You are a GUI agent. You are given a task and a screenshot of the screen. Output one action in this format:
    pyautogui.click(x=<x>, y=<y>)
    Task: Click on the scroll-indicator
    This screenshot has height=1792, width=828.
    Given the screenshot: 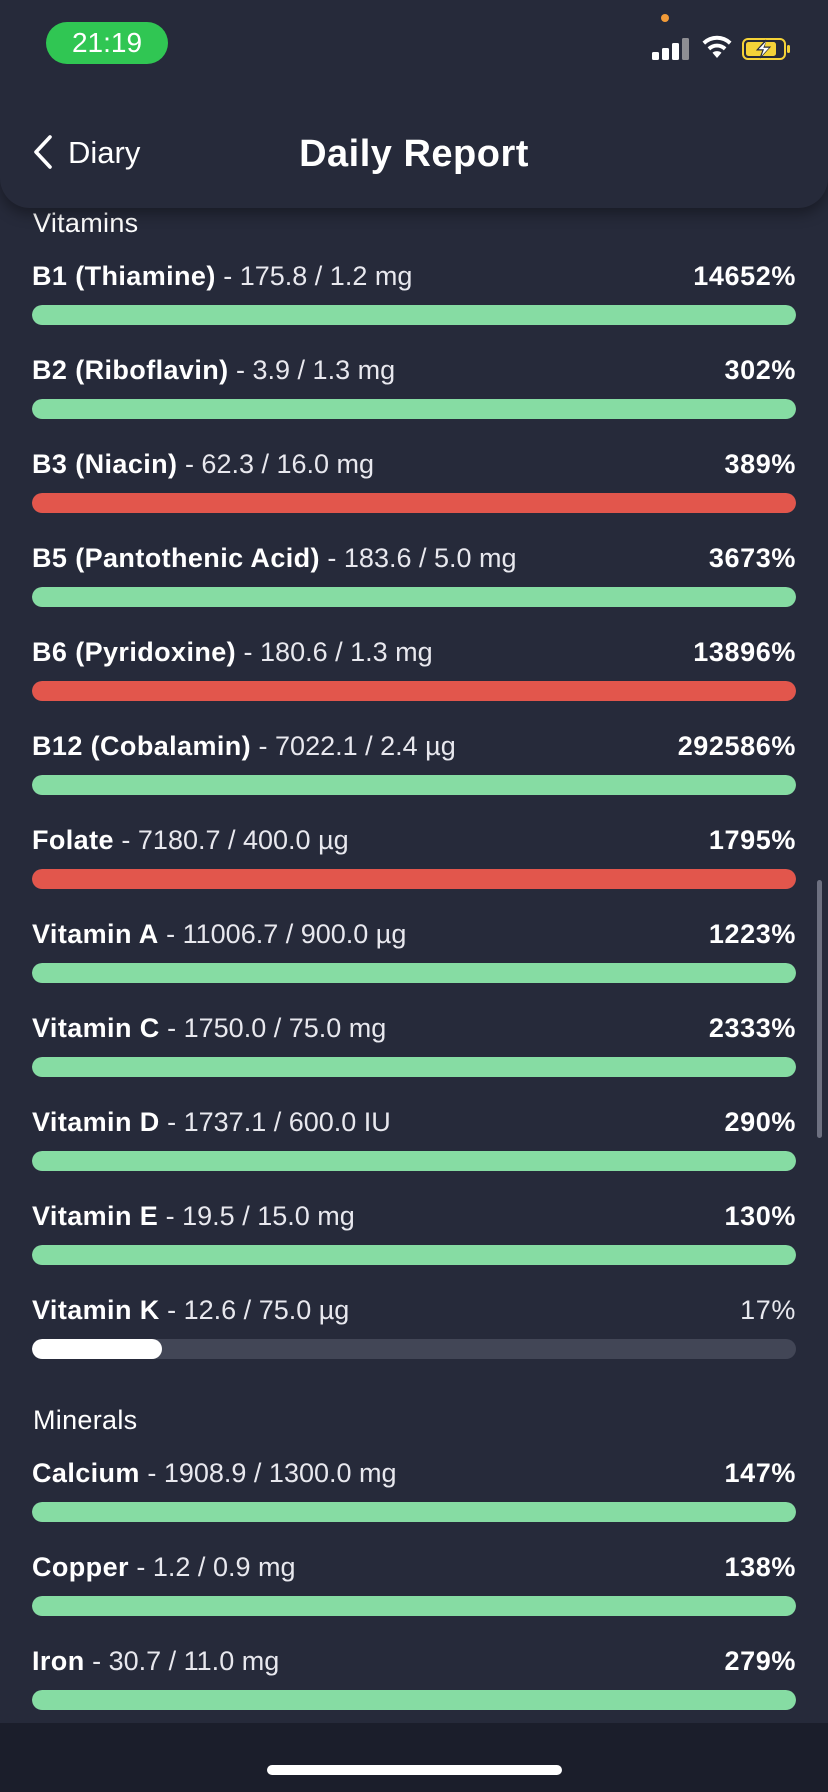 What is the action you would take?
    pyautogui.click(x=819, y=1009)
    